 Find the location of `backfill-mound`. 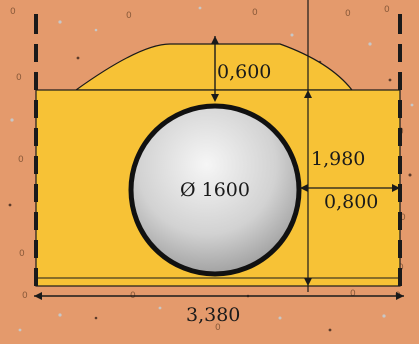

backfill-mound is located at coordinates (214, 67).